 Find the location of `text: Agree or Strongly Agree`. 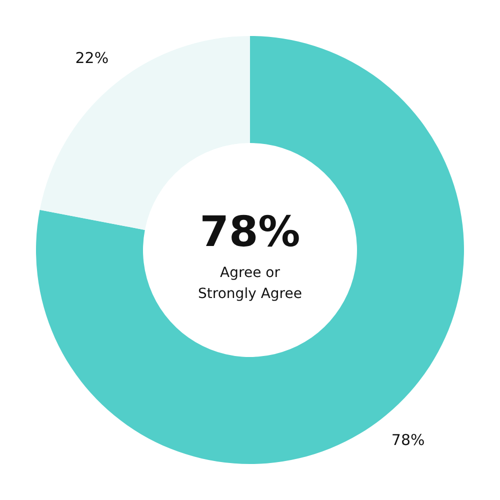

text: Agree or Strongly Agree is located at coordinates (250, 283).